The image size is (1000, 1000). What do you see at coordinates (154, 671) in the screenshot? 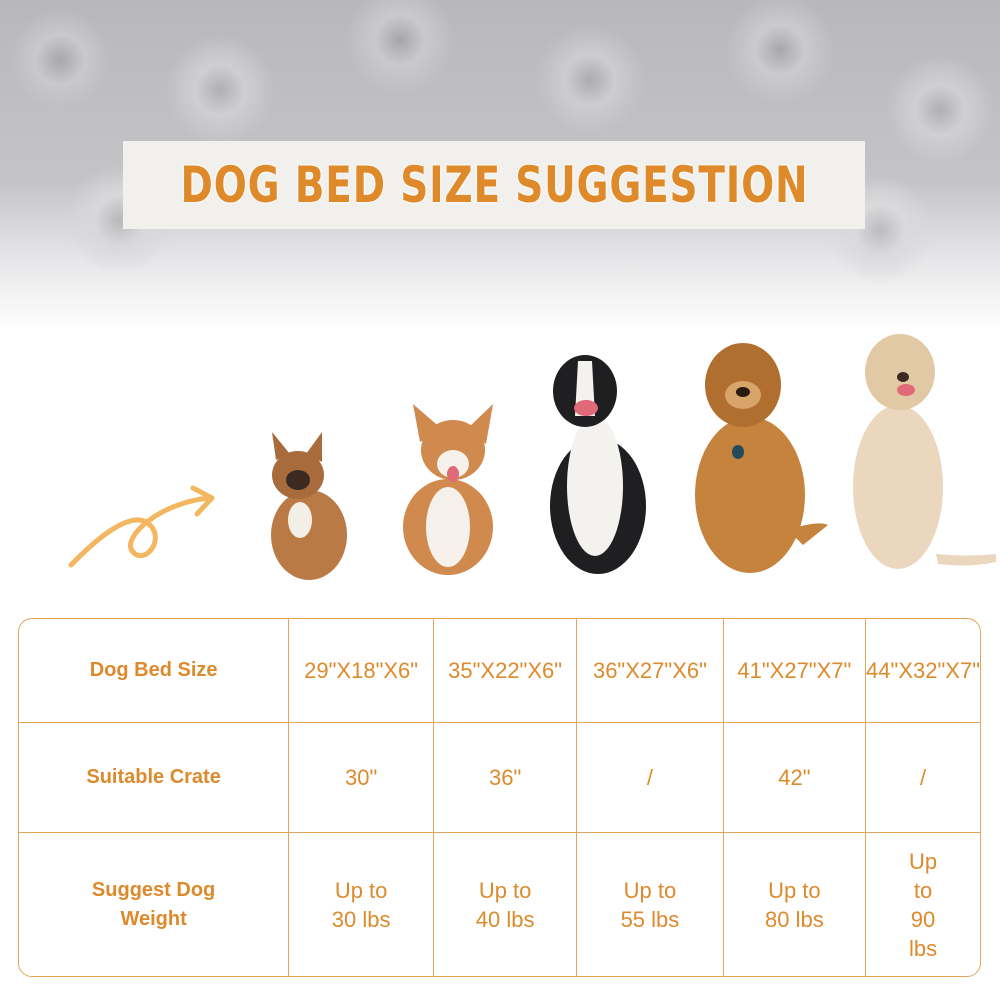
I see `row-label: Dog Bed Size` at bounding box center [154, 671].